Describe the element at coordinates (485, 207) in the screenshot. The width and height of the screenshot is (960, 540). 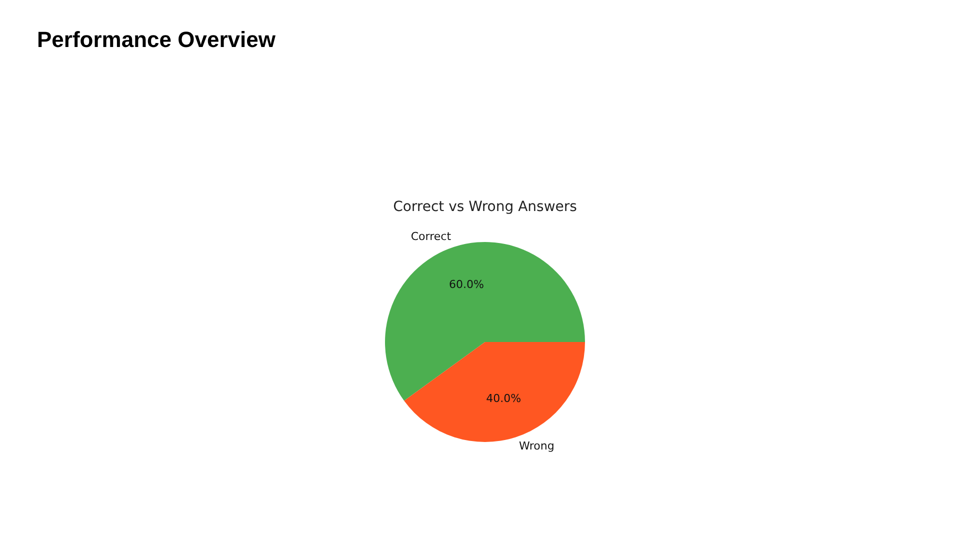
I see `chart-subtitle: Correct vs Wrong Answers` at that location.